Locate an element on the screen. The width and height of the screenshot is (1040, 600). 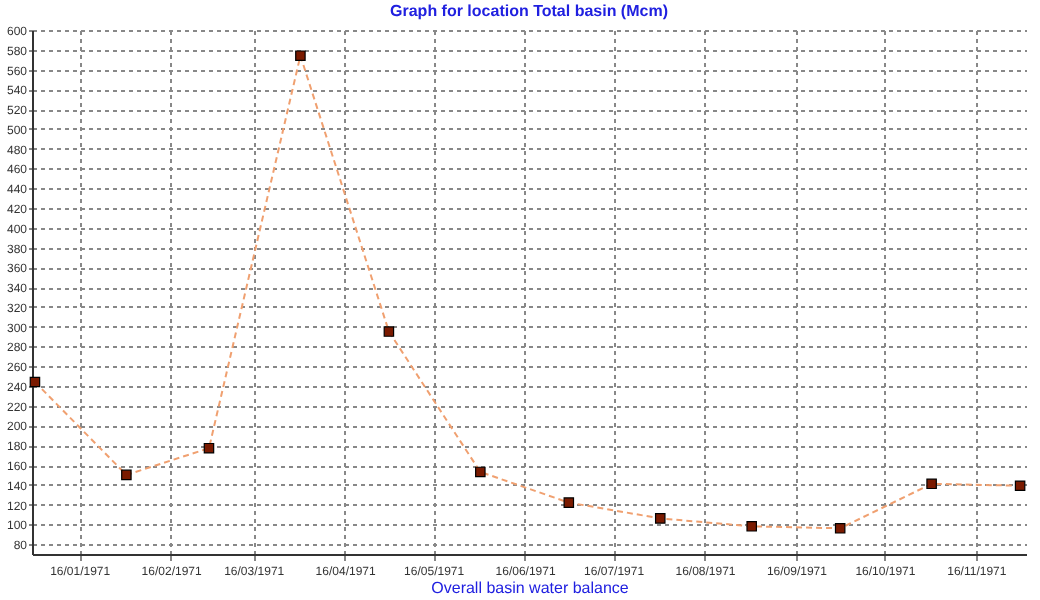
chart-title: Graph for location Total basin (Mcm) is located at coordinates (529, 11).